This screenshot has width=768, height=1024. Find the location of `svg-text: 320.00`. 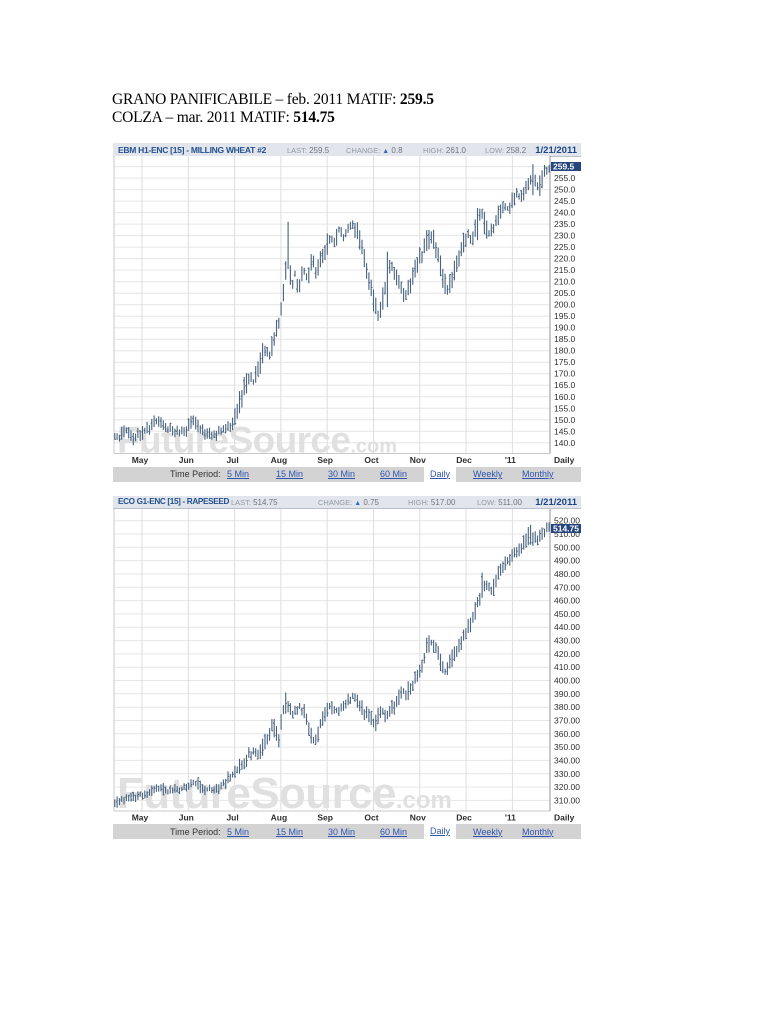

svg-text: 320.00 is located at coordinates (567, 787).